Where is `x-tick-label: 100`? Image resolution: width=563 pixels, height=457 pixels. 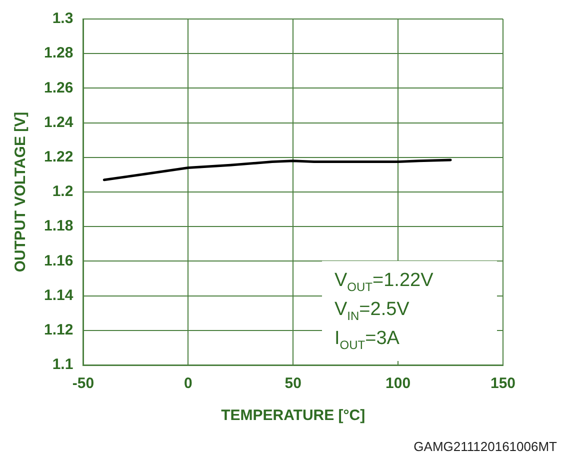 x-tick-label: 100 is located at coordinates (398, 383).